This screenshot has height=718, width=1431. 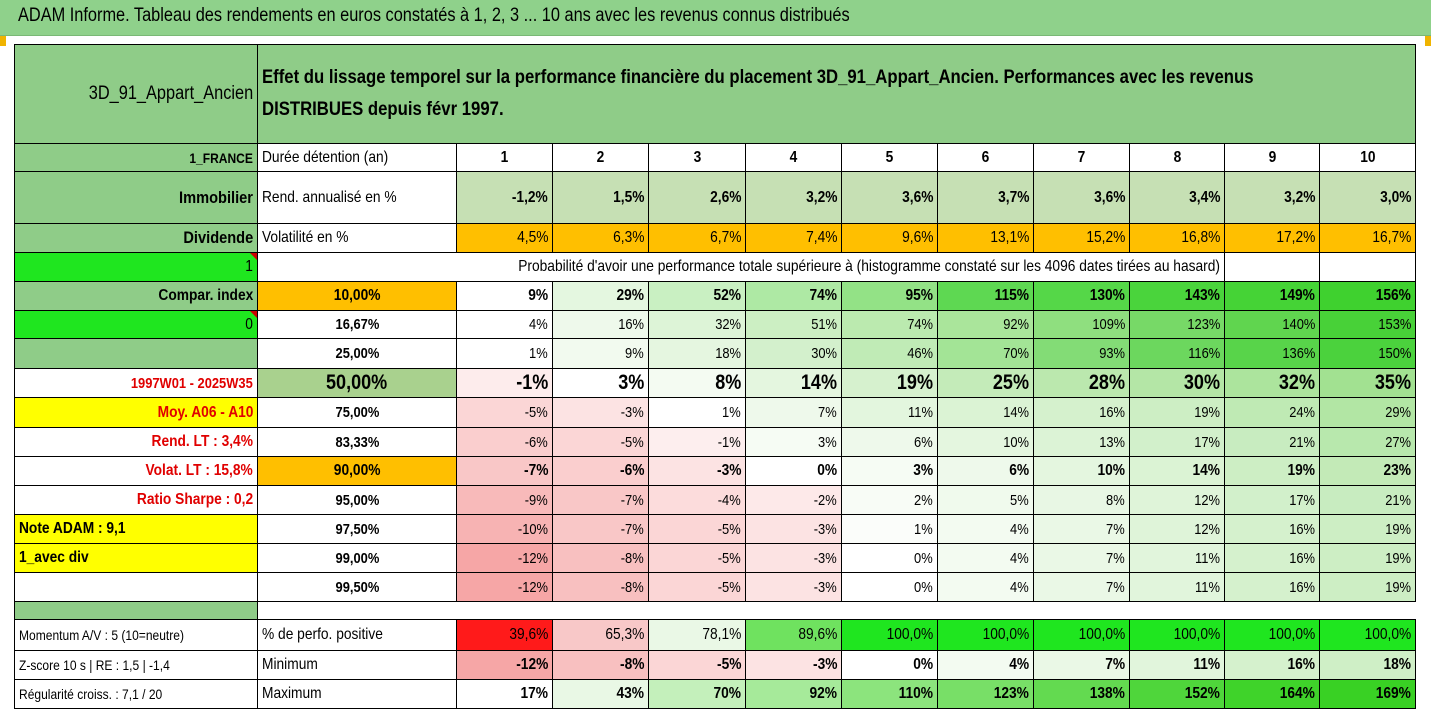 I want to click on cell-min-year-1-text: -12%, so click(x=531, y=664).